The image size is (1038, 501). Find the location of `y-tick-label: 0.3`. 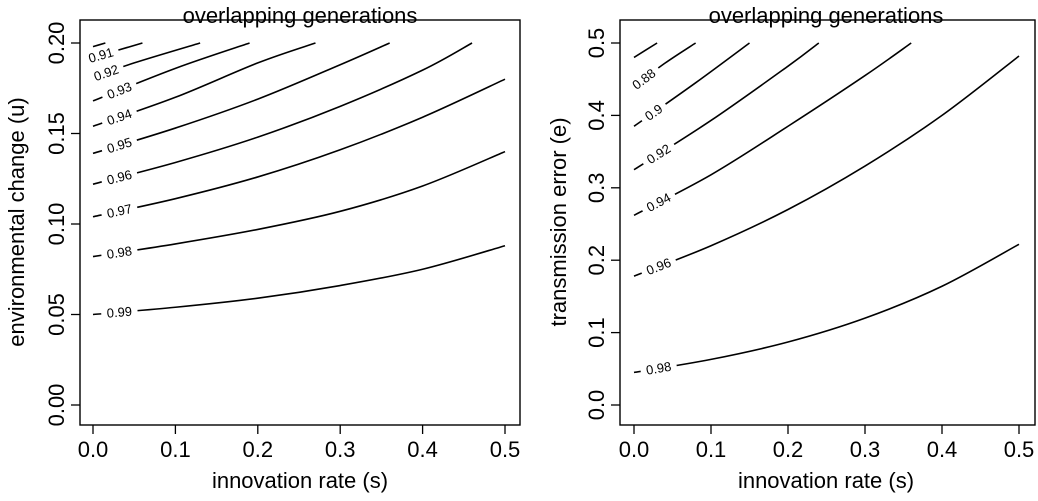

y-tick-label: 0.3 is located at coordinates (596, 188).